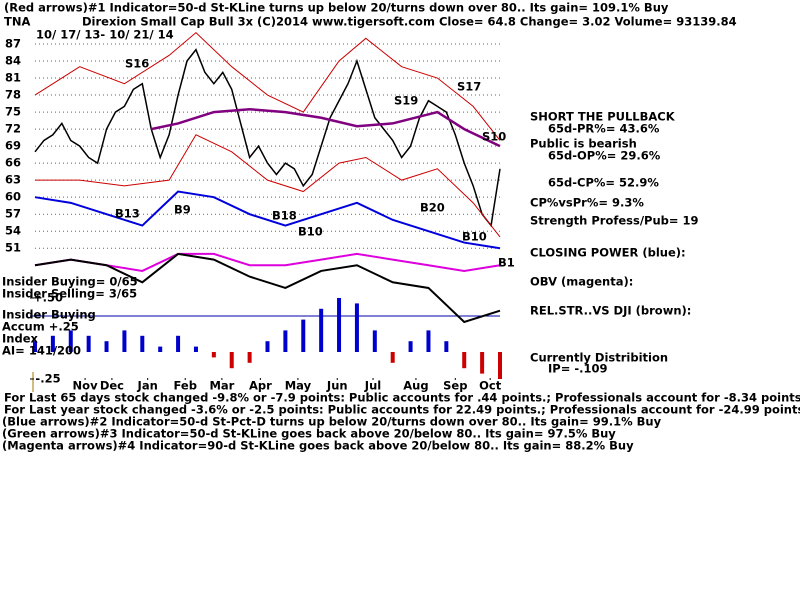 The width and height of the screenshot is (800, 600). What do you see at coordinates (583, 144) in the screenshot?
I see `side-note: Public is bearish` at bounding box center [583, 144].